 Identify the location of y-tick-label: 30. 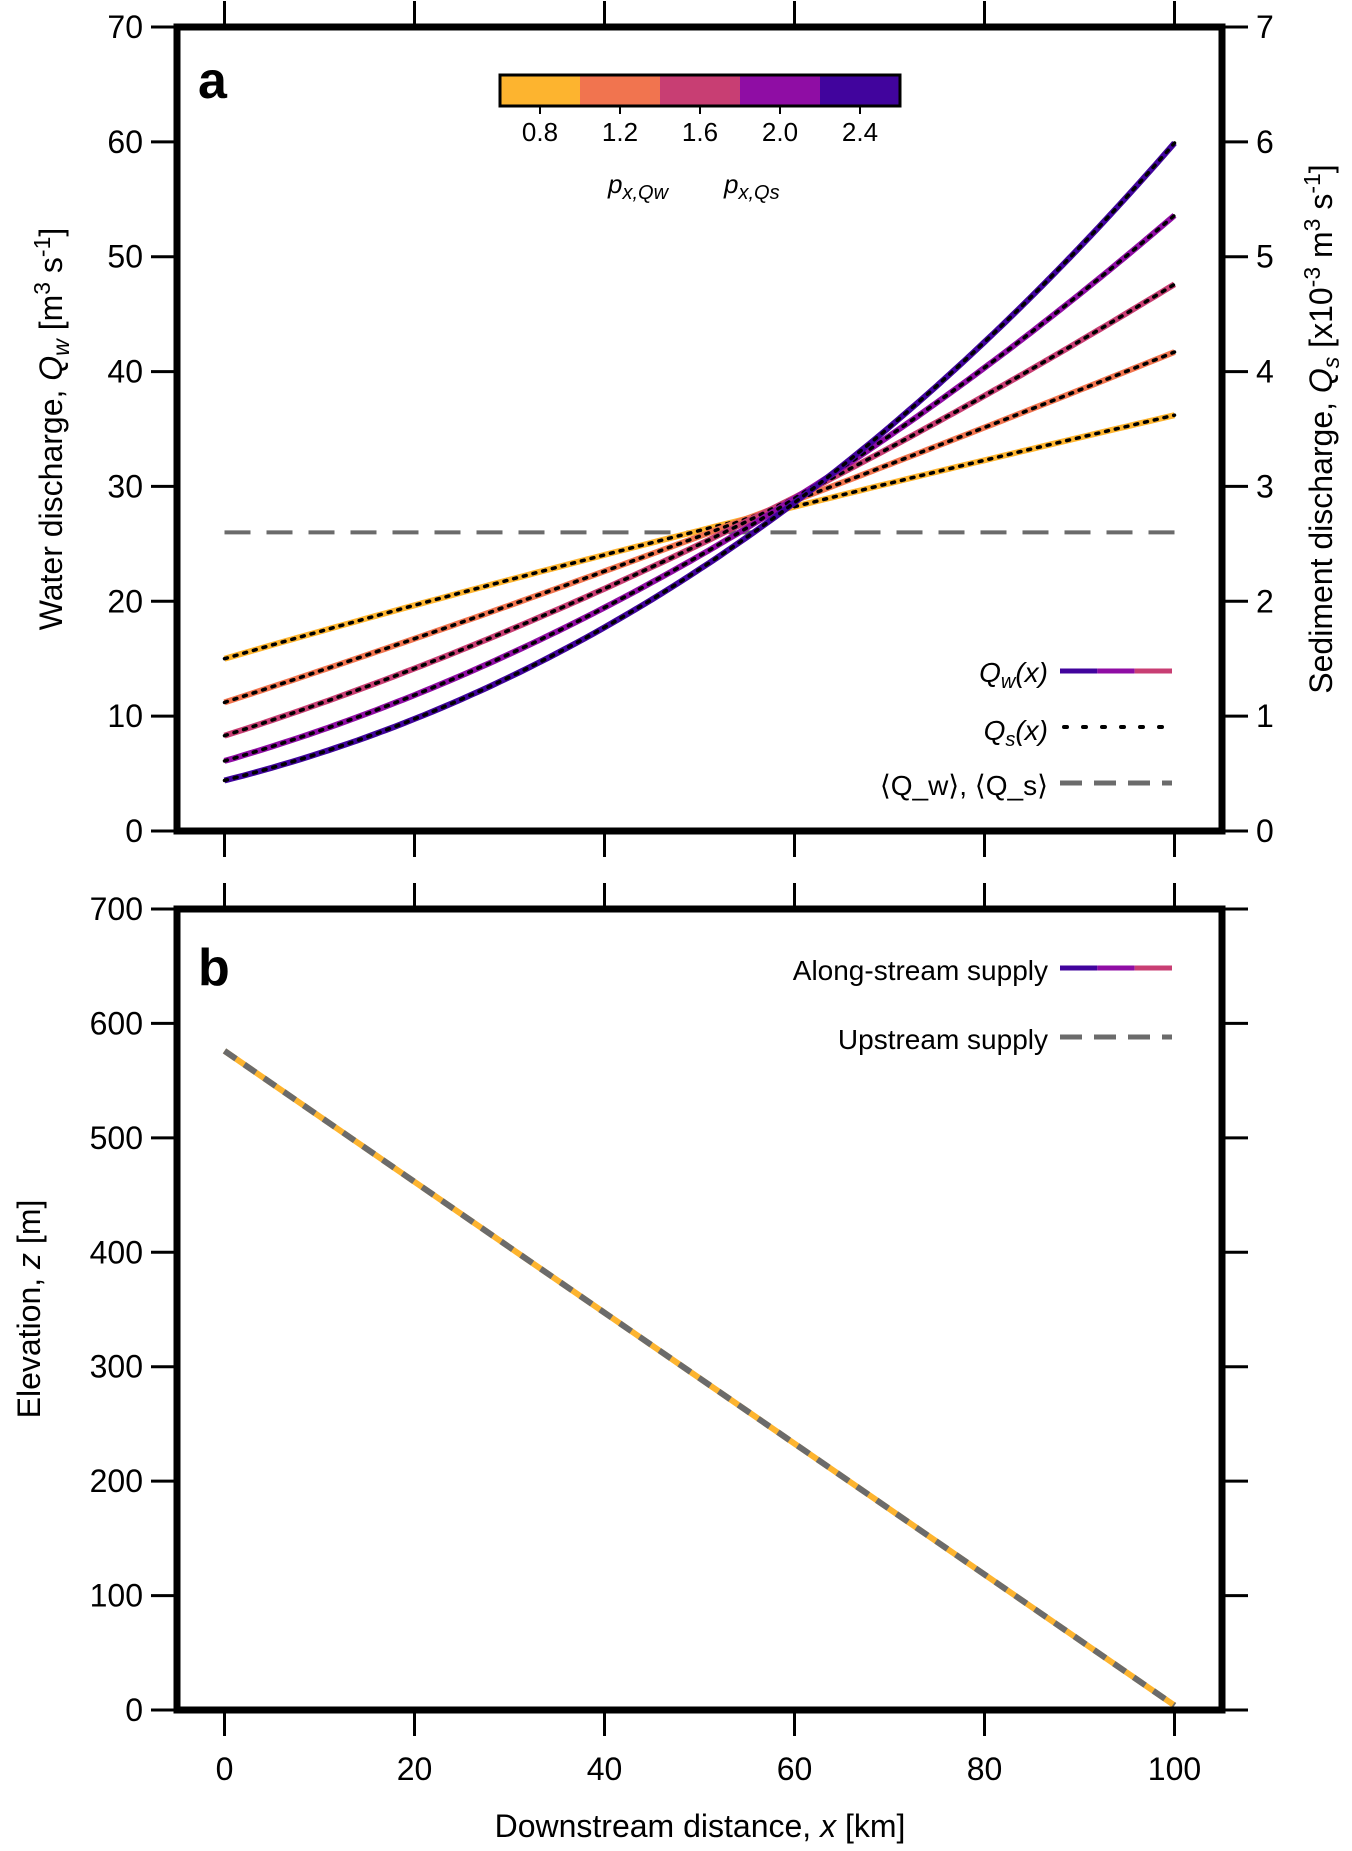
(125, 486).